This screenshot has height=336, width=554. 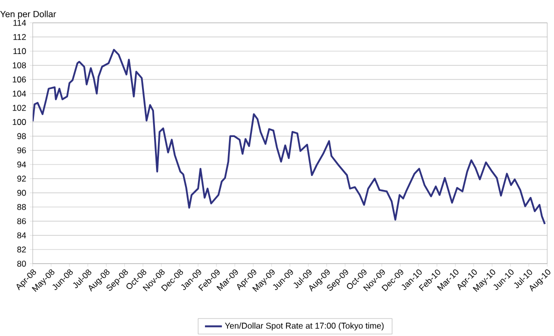 I want to click on y-tick-label: 104, so click(x=19, y=93).